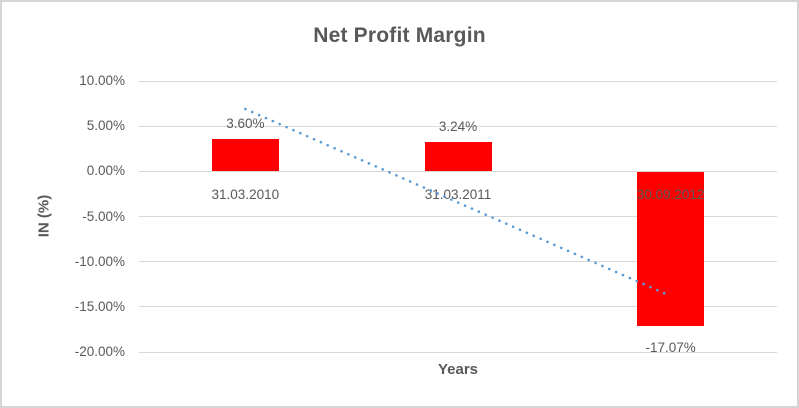  I want to click on x-axis-category-label: 30.09.2012, so click(670, 195).